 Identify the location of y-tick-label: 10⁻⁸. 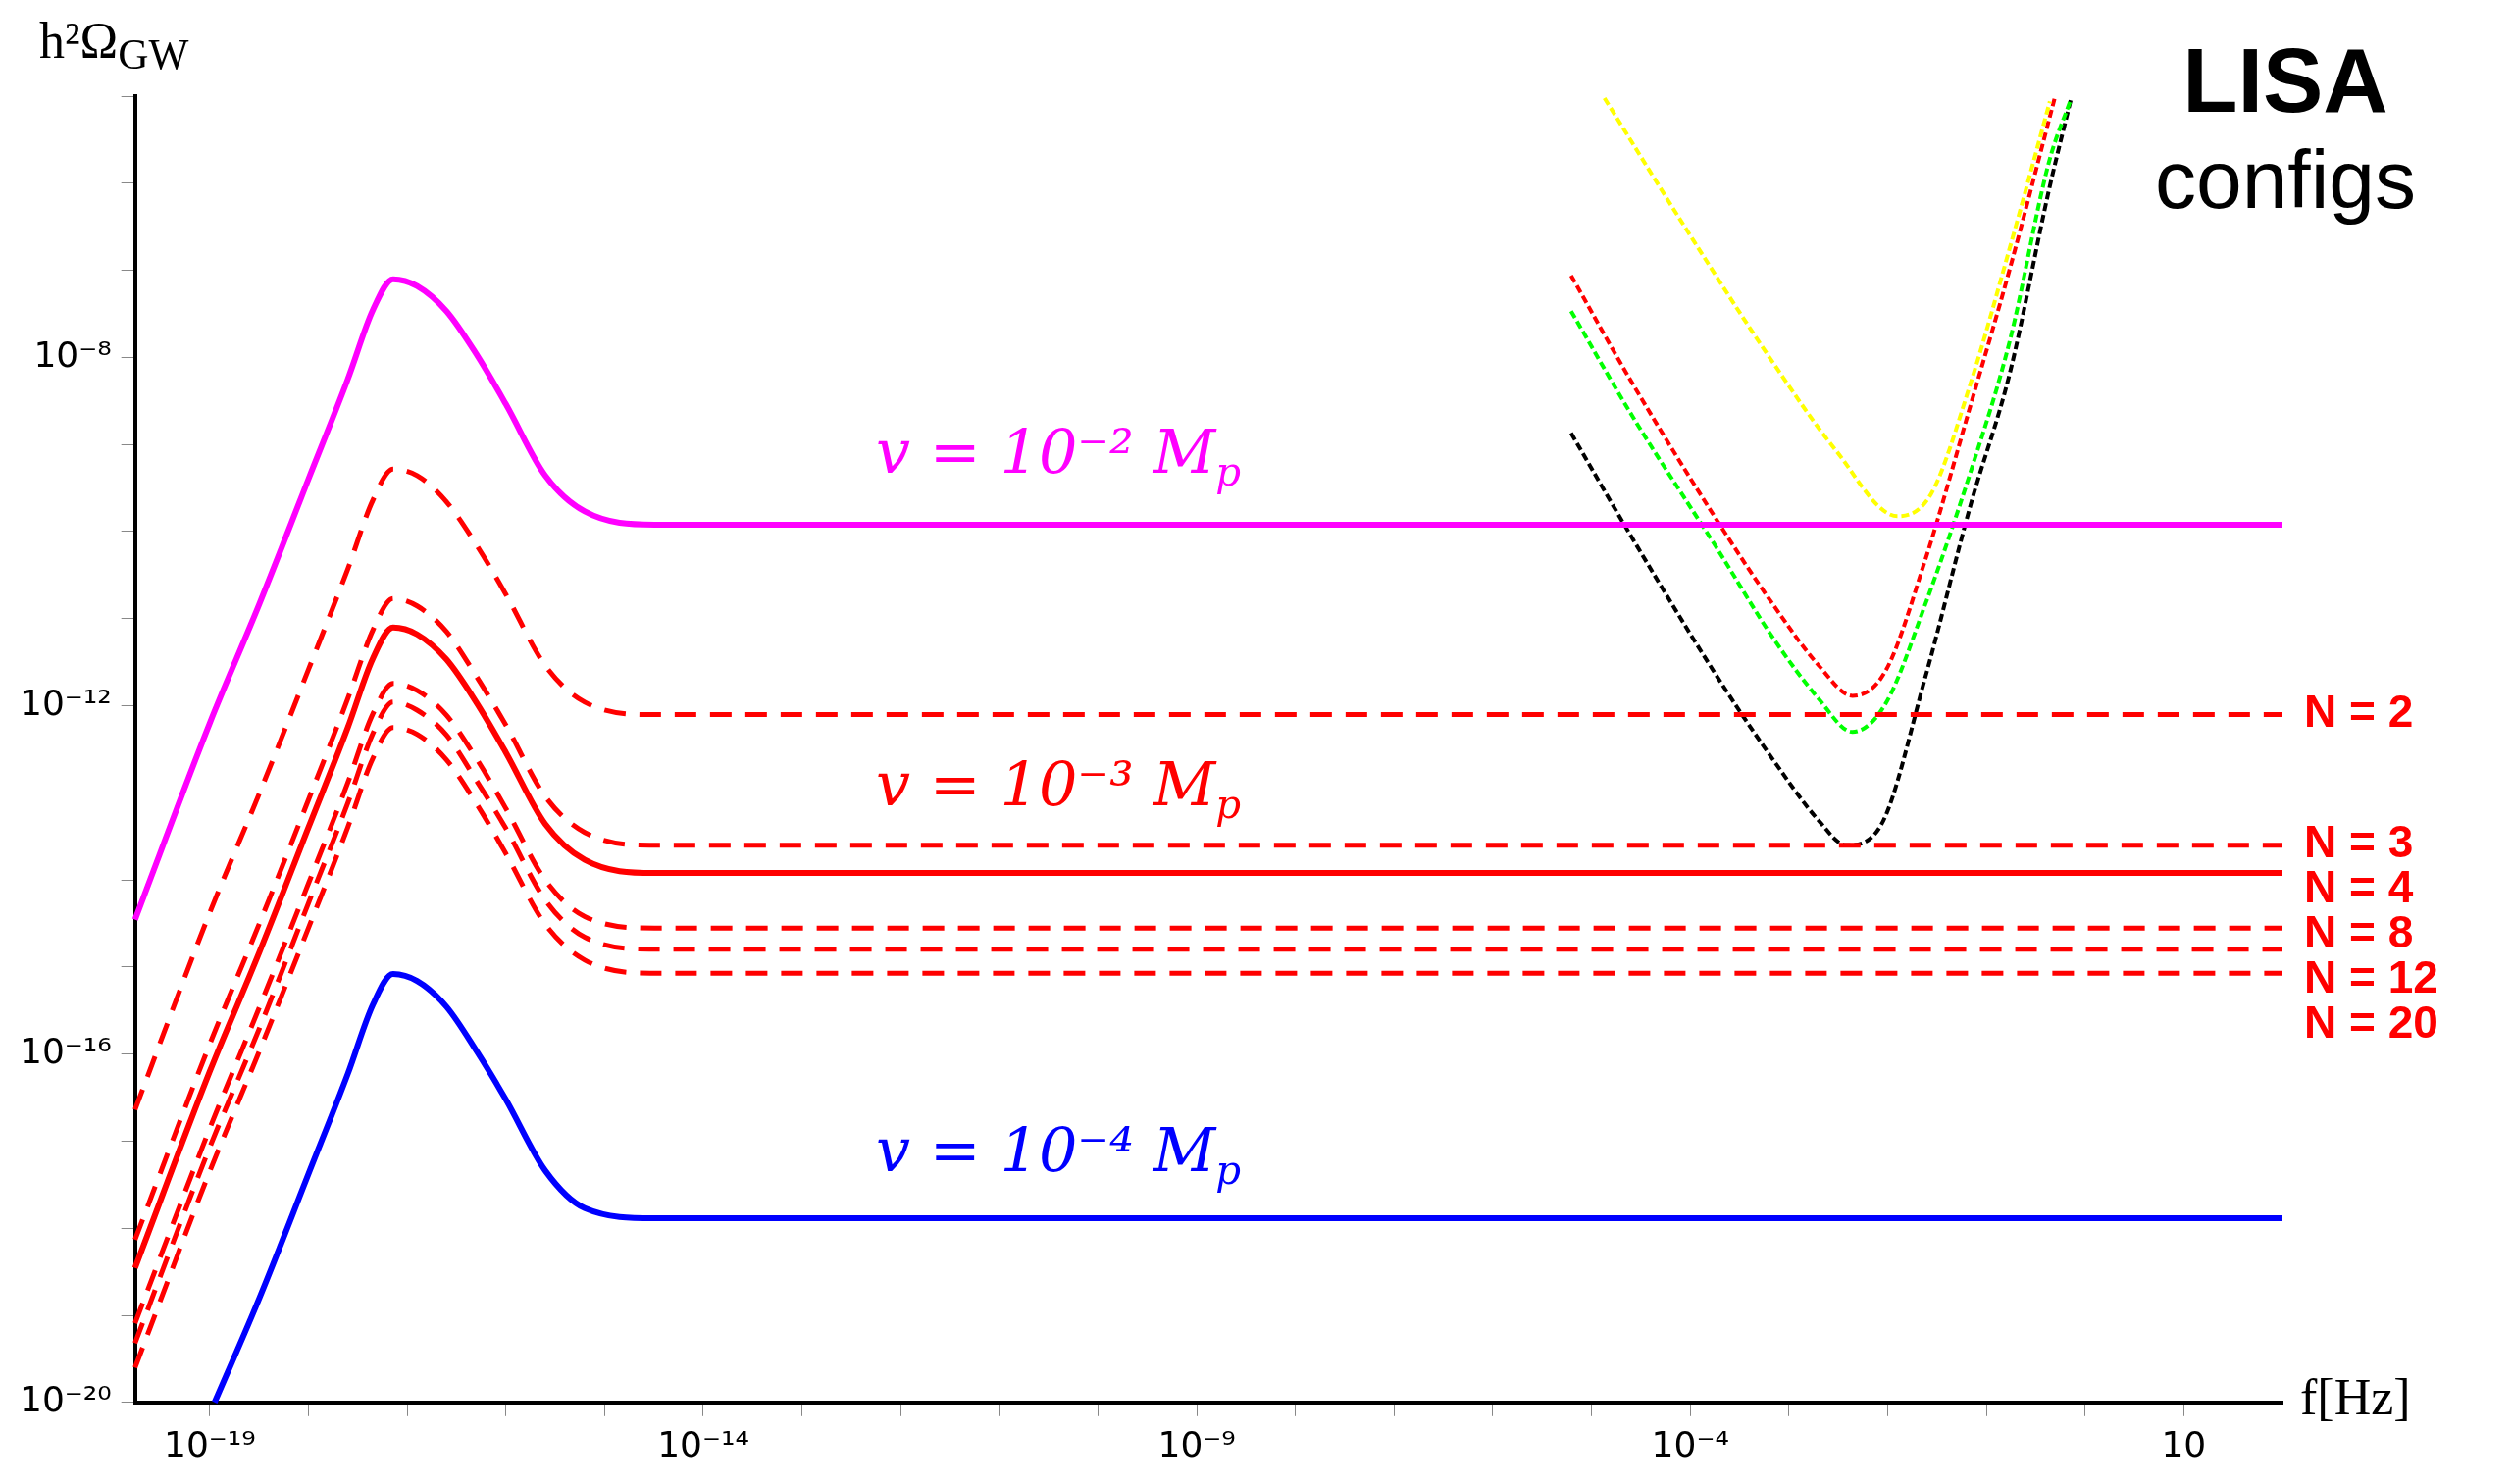
(73, 354).